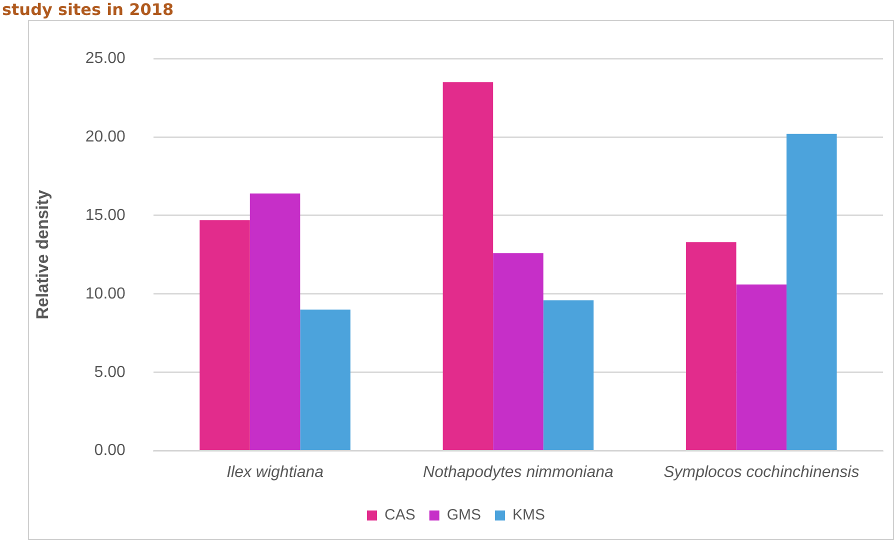 Image resolution: width=895 pixels, height=541 pixels. Describe the element at coordinates (110, 451) in the screenshot. I see `y-tick-label: 0.00` at that location.